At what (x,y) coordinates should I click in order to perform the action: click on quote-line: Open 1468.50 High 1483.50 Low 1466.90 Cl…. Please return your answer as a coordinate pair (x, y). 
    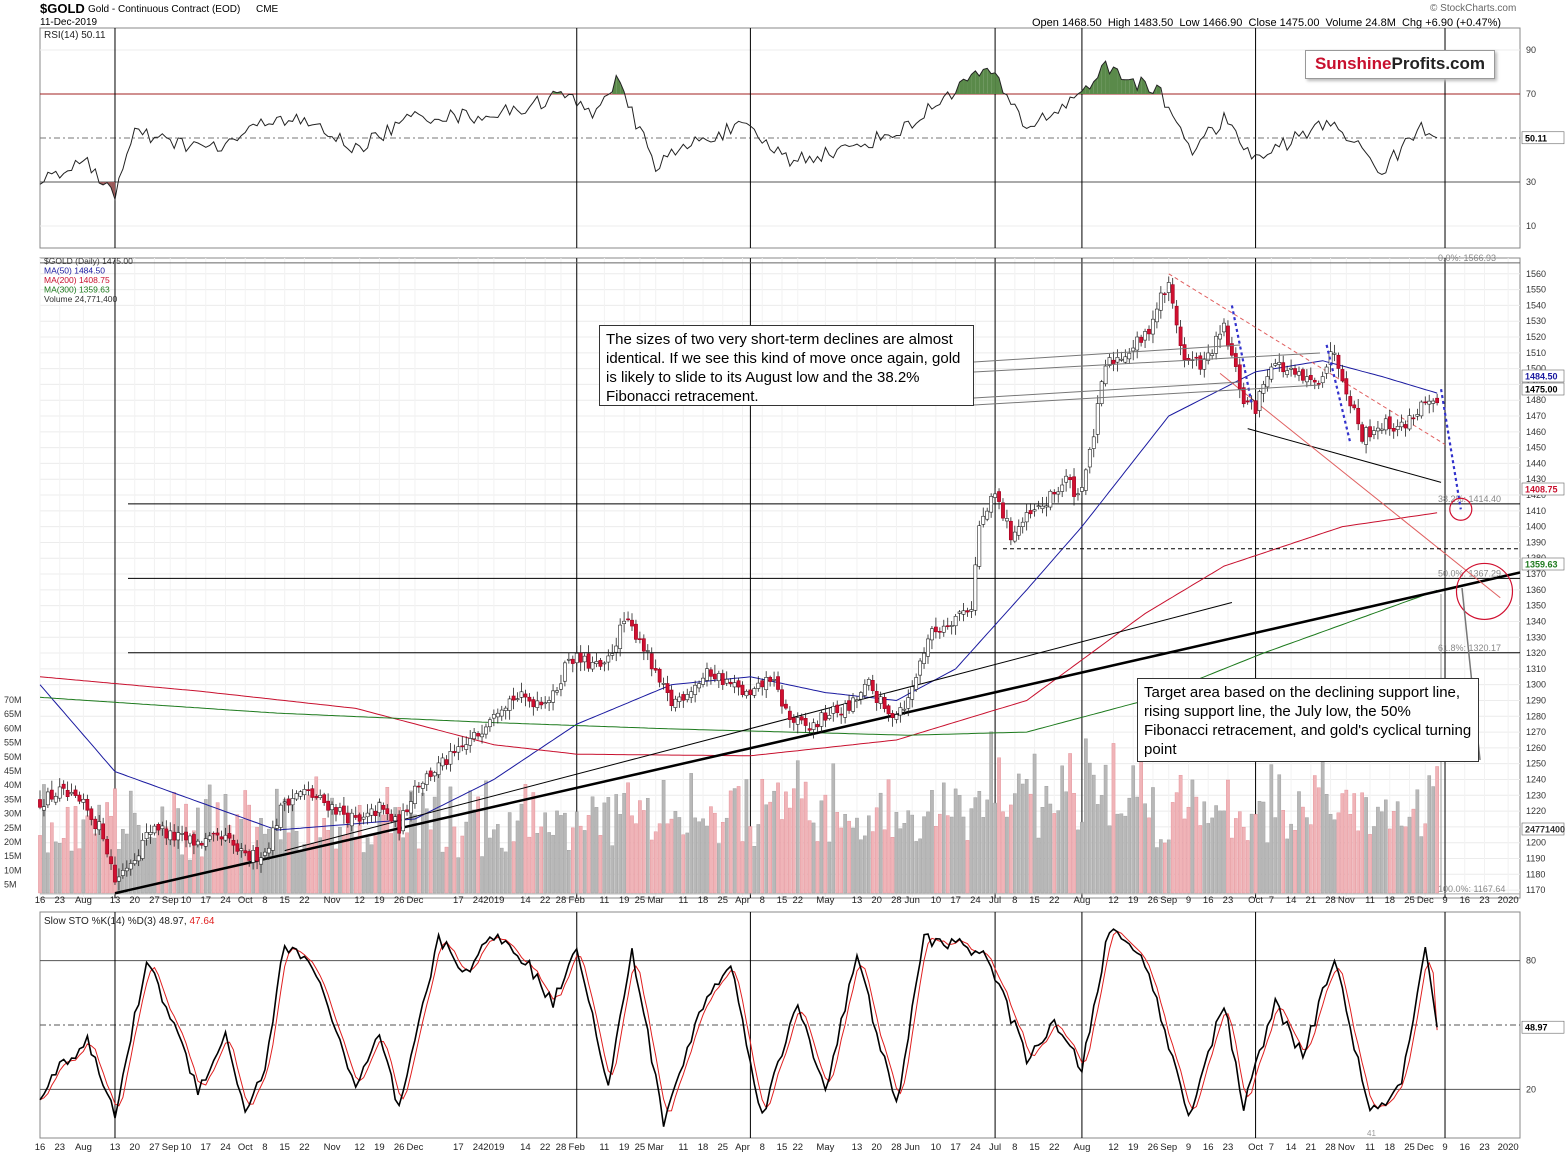
    Looking at the image, I should click on (1267, 23).